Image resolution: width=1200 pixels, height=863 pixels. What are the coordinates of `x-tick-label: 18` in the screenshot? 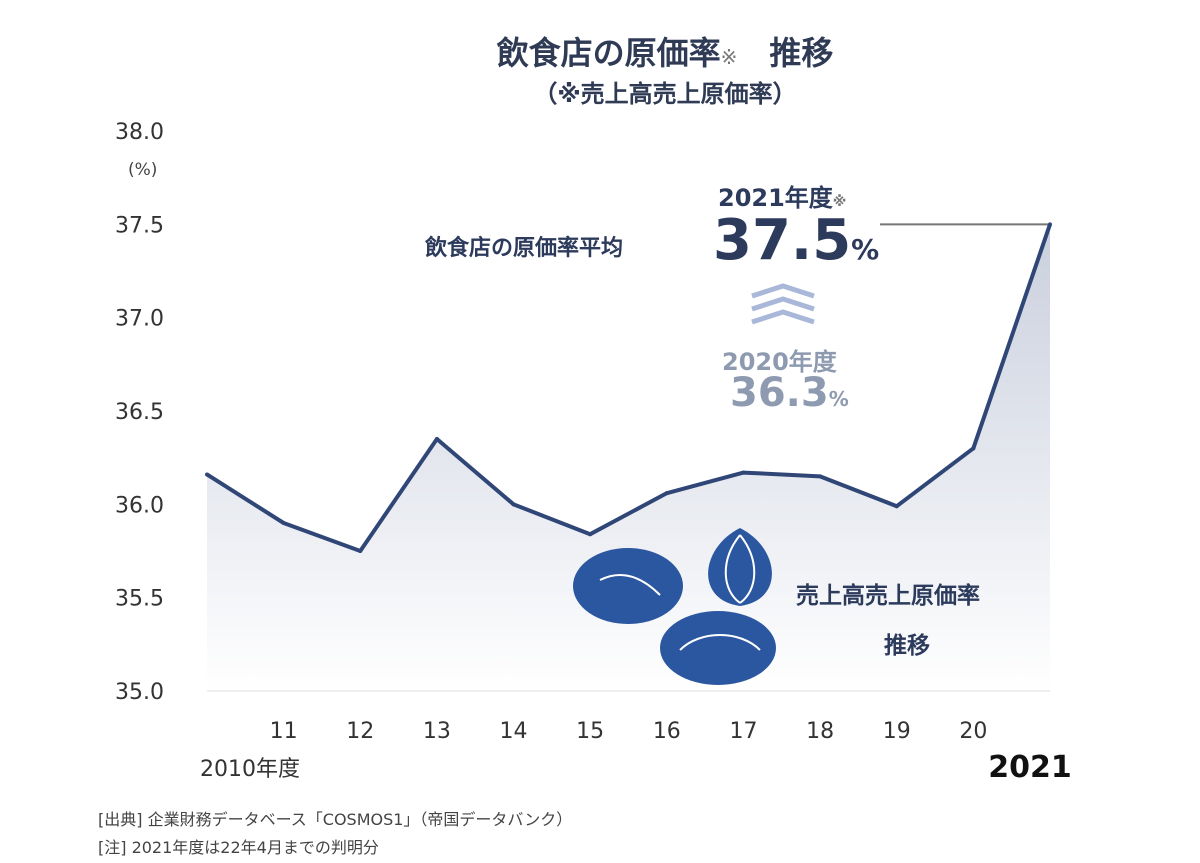 It's located at (820, 731).